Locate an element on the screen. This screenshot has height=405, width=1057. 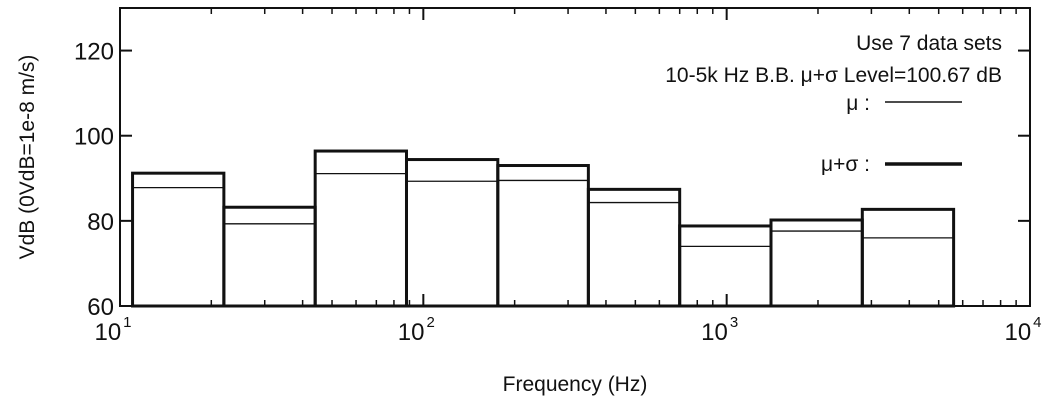
y-tick-label: 60 is located at coordinates (100, 307).